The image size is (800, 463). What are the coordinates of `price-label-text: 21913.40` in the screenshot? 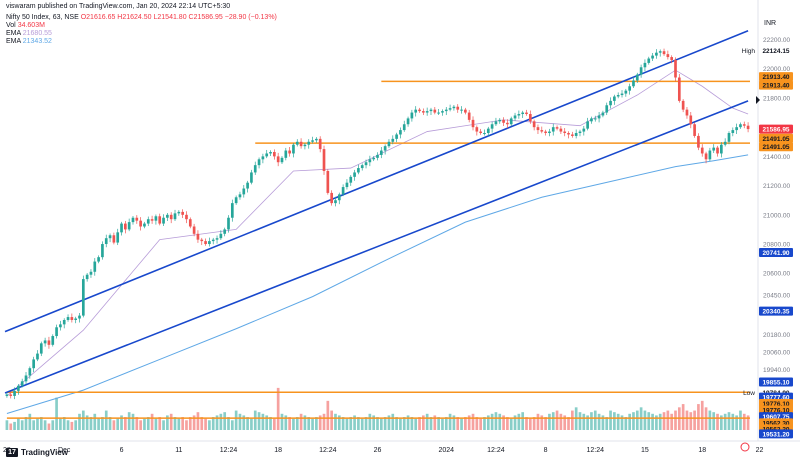 It's located at (775, 86).